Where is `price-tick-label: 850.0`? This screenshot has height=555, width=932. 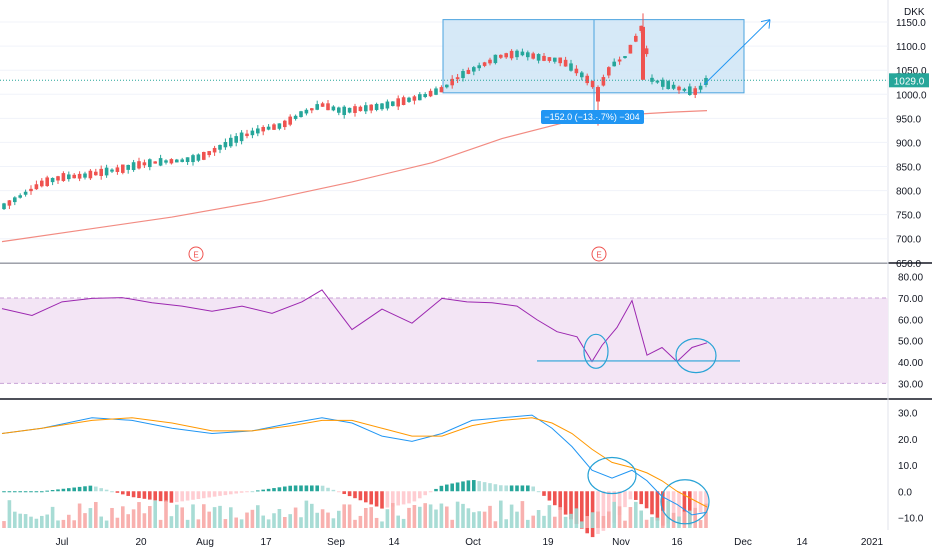
price-tick-label: 850.0 is located at coordinates (908, 168).